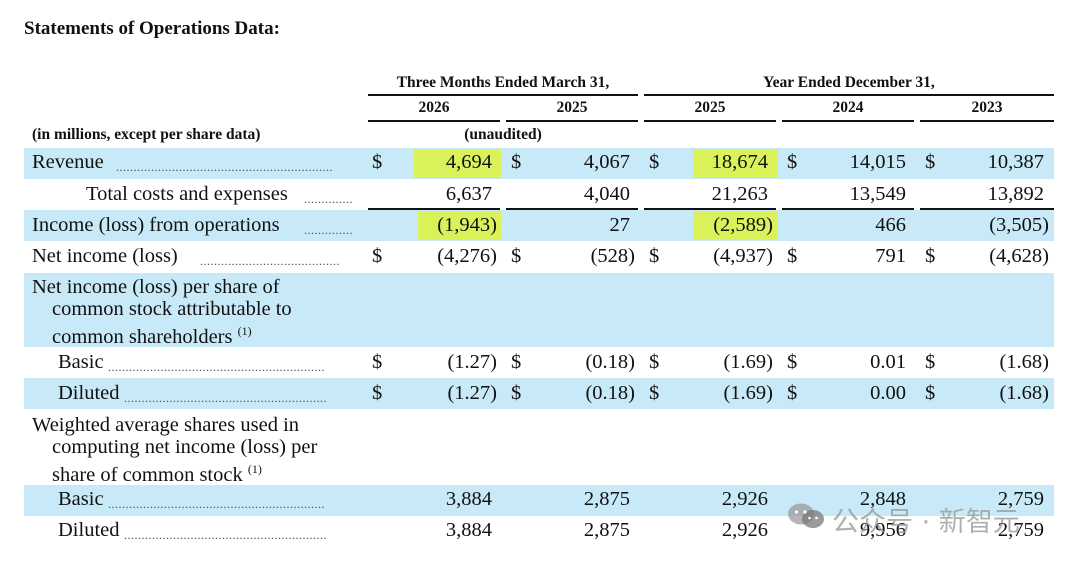 The width and height of the screenshot is (1080, 564). What do you see at coordinates (503, 82) in the screenshot?
I see `header-three-months: Three Months Ended March 31,` at bounding box center [503, 82].